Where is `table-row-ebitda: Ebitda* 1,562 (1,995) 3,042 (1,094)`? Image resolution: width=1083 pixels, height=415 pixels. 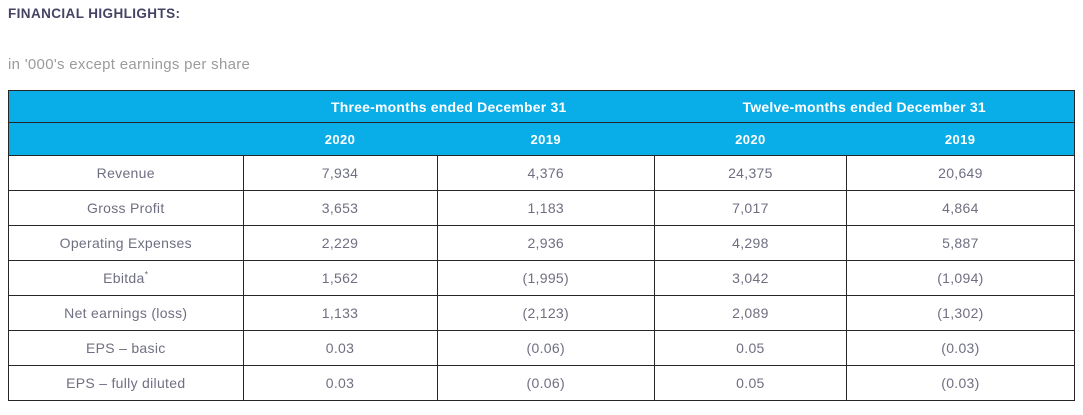 table-row-ebitda: Ebitda* 1,562 (1,995) 3,042 (1,094) is located at coordinates (542, 278).